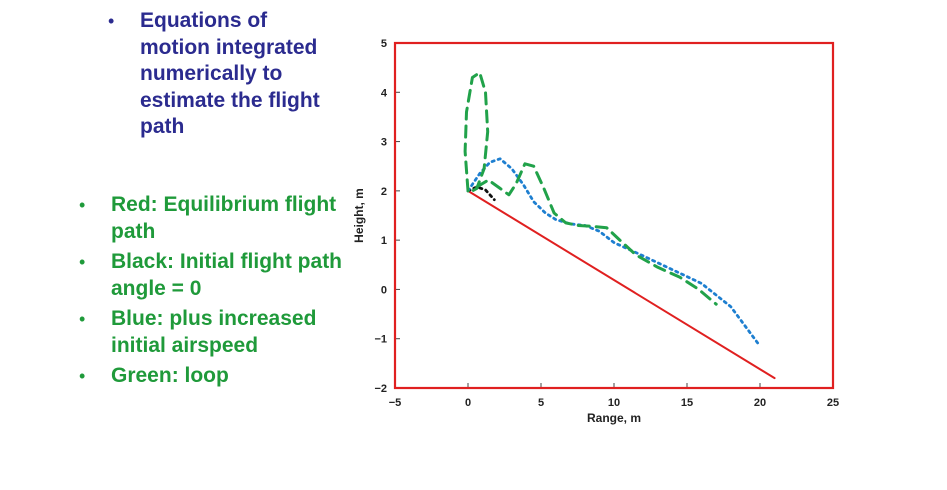 Image resolution: width=947 pixels, height=490 pixels. What do you see at coordinates (384, 290) in the screenshot?
I see `y-tick-label: 0` at bounding box center [384, 290].